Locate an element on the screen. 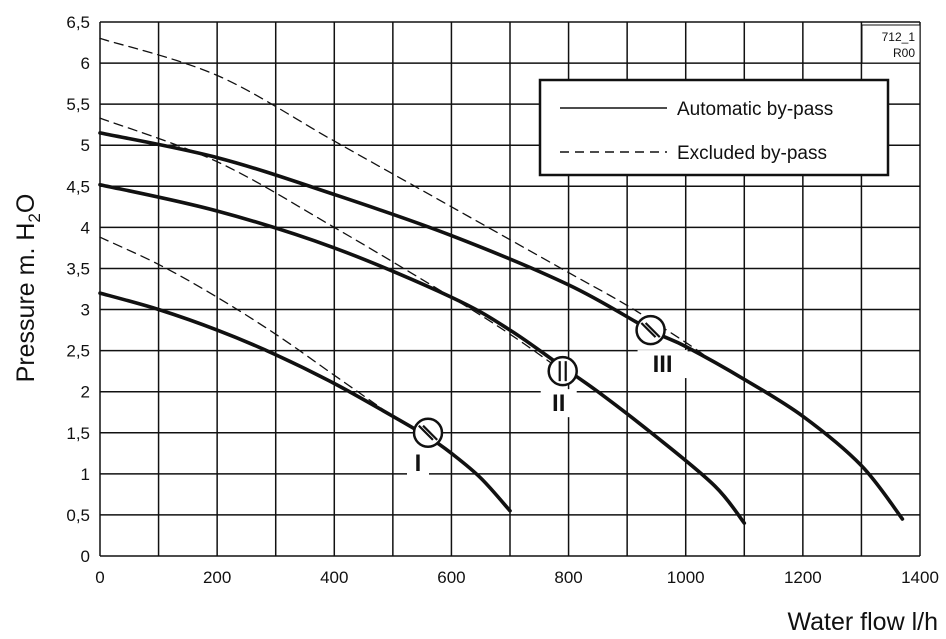 Image resolution: width=946 pixels, height=639 pixels. x-tick-label: 1000 is located at coordinates (686, 577).